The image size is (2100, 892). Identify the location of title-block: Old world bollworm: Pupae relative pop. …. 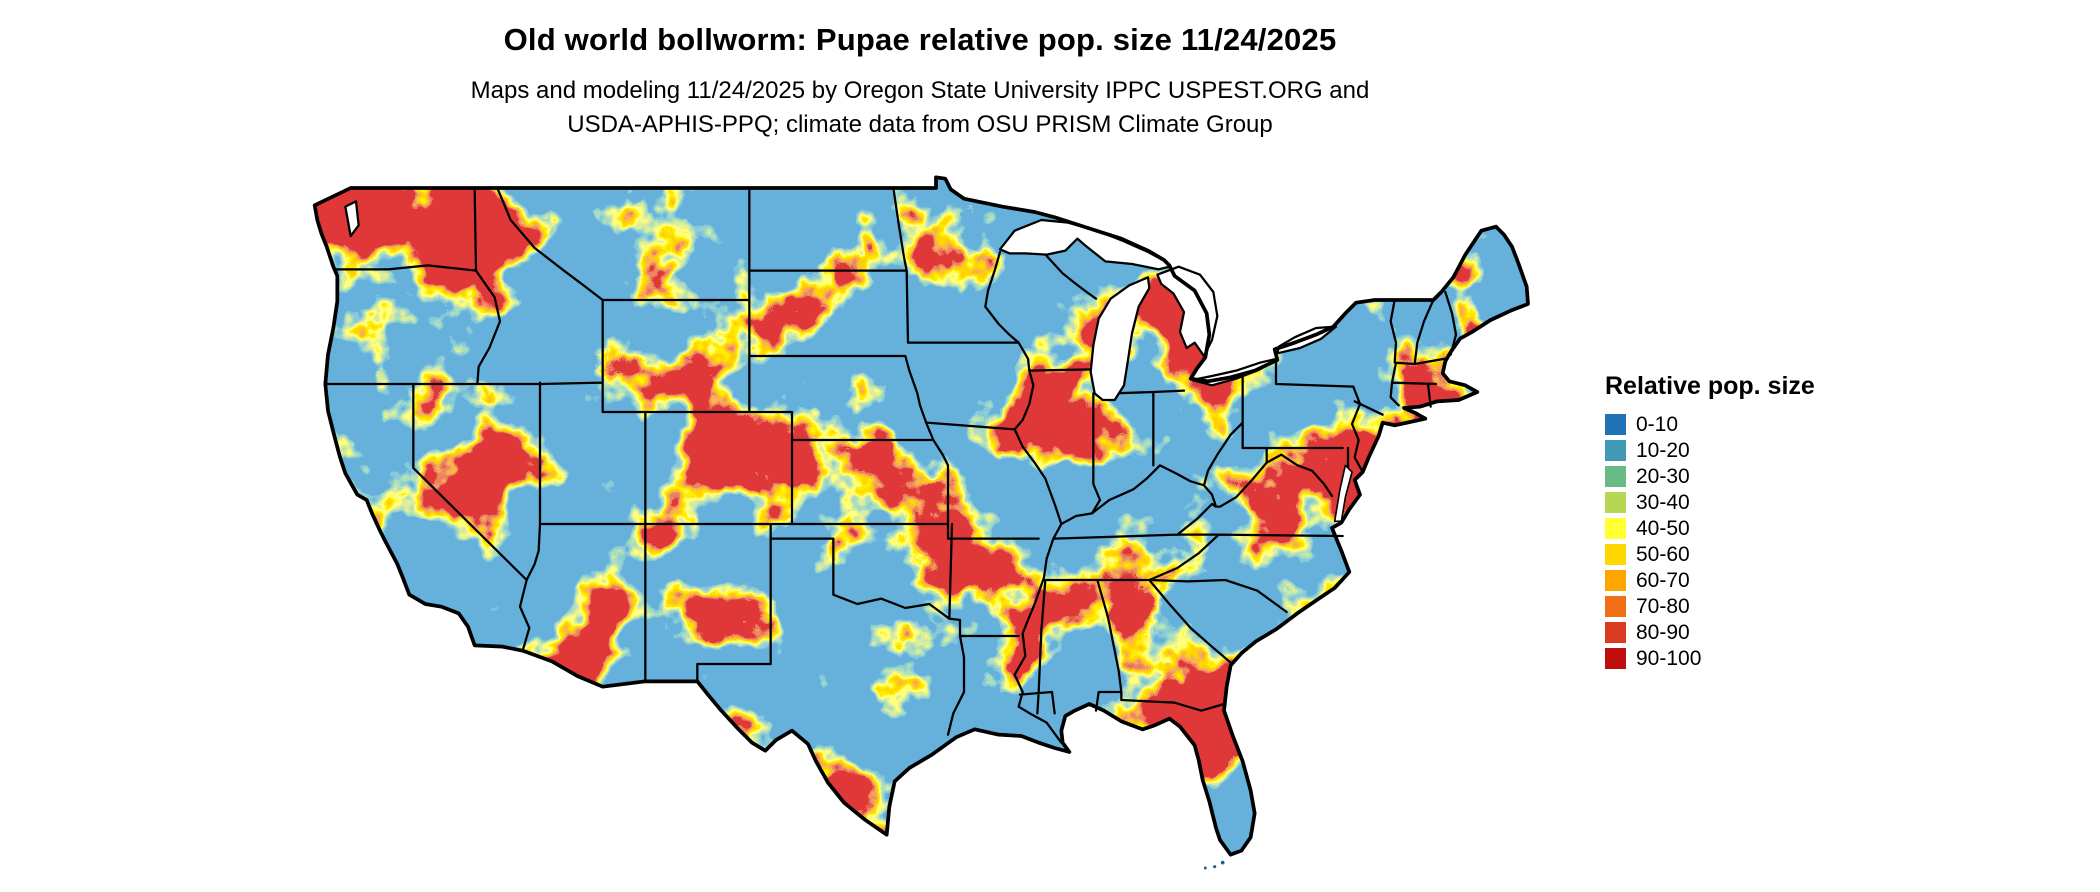
(920, 82).